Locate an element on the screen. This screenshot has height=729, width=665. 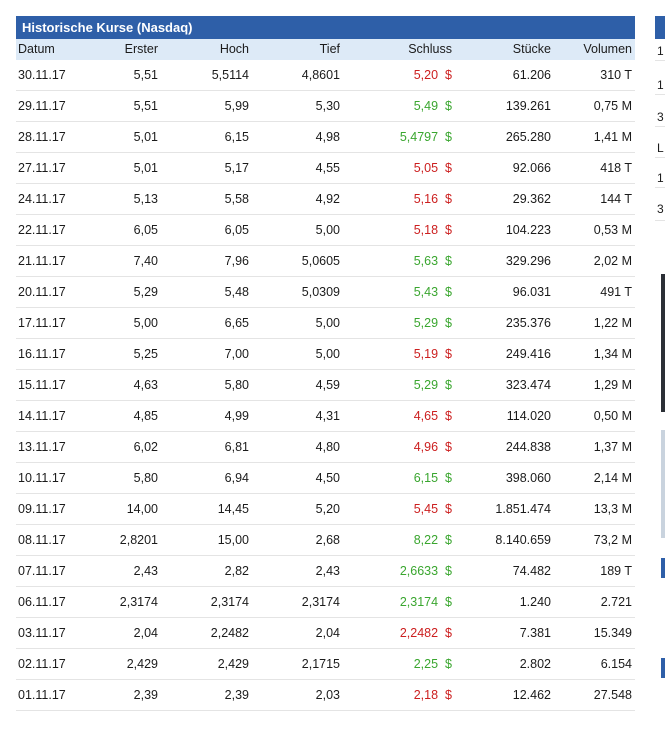
cell-stuecke: 139.261 is located at coordinates (528, 106).